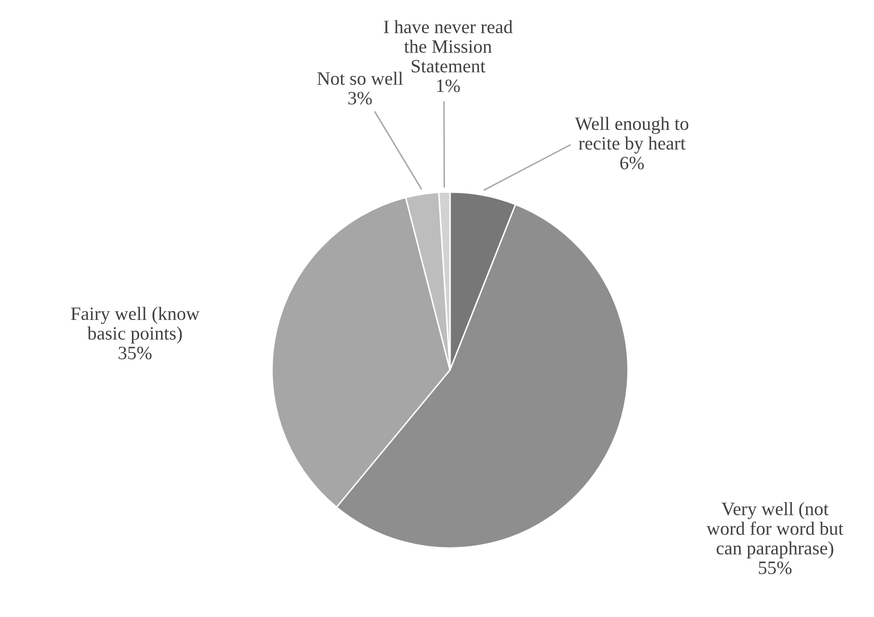 The height and width of the screenshot is (617, 874). What do you see at coordinates (360, 78) in the screenshot?
I see `slice-label: Not so well` at bounding box center [360, 78].